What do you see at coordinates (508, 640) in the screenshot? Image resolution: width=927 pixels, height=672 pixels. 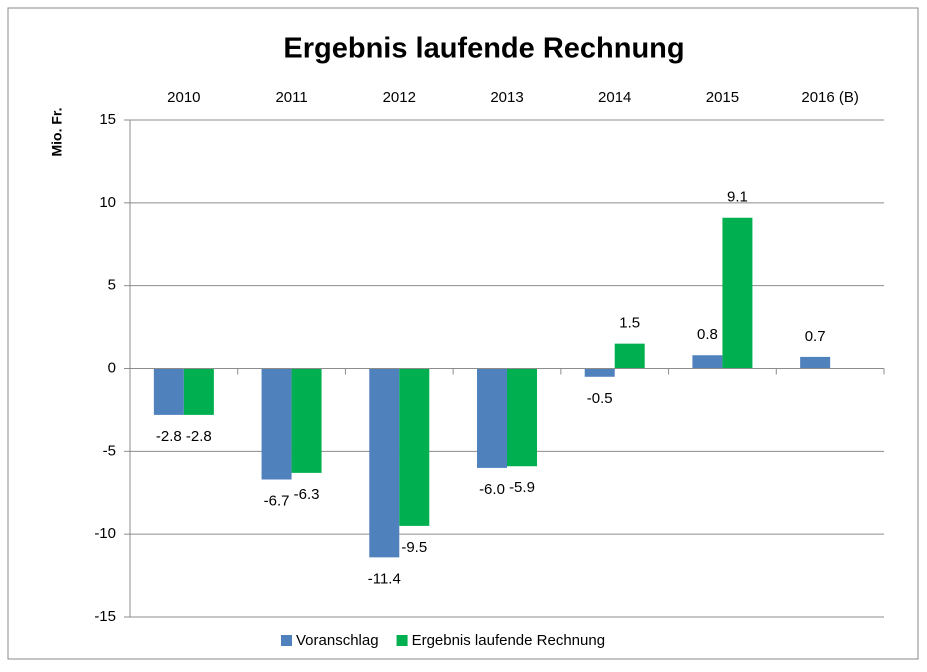 I see `legend-label: Ergebnis laufende Rechnung` at bounding box center [508, 640].